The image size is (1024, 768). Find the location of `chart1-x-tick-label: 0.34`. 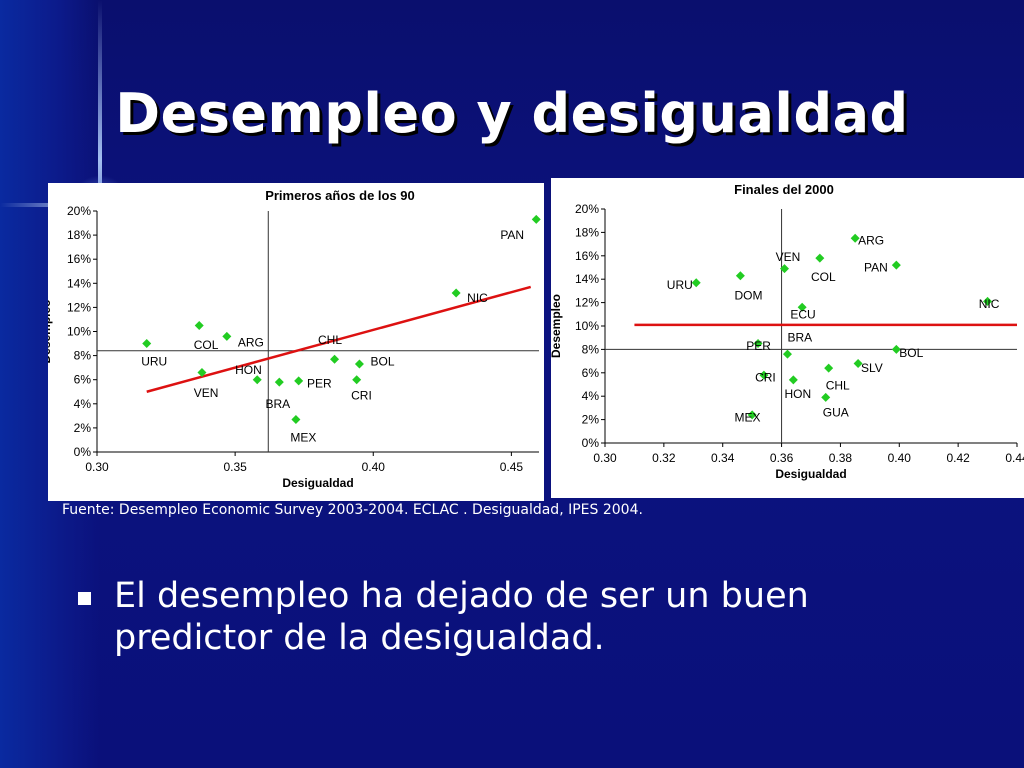

chart1-x-tick-label: 0.34 is located at coordinates (723, 458).